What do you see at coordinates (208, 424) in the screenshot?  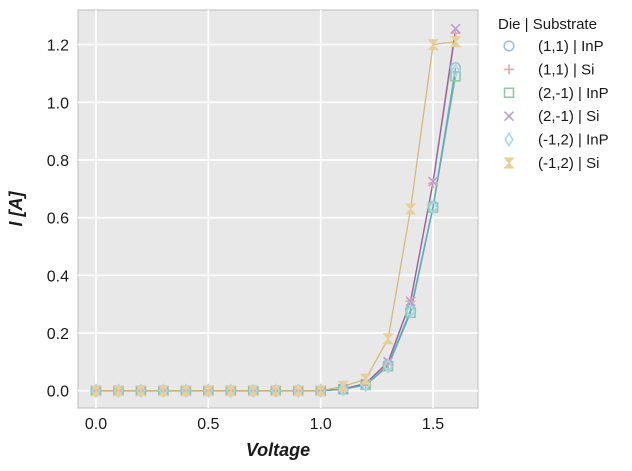 I see `x-tick-label: 0.5` at bounding box center [208, 424].